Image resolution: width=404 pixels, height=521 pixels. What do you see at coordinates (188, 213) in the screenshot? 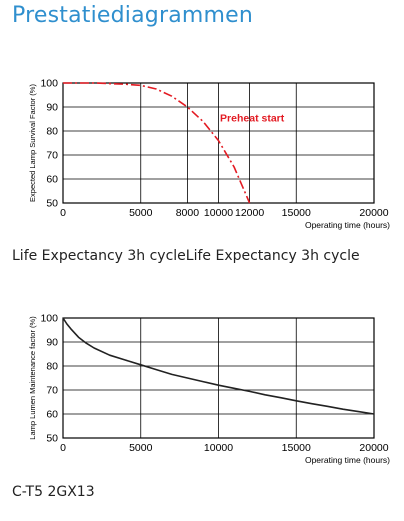
I see `x-tick-label: 8000` at bounding box center [188, 213].